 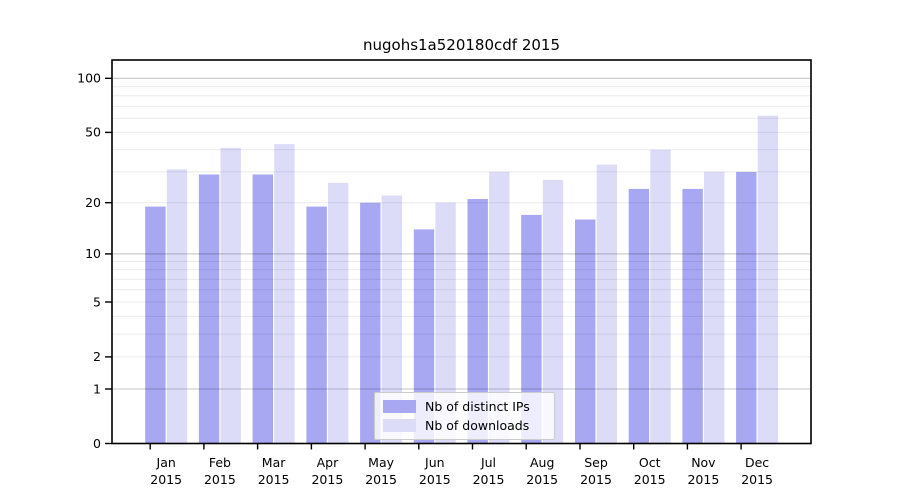 What do you see at coordinates (177, 306) in the screenshot?
I see `bar-downloads-jan` at bounding box center [177, 306].